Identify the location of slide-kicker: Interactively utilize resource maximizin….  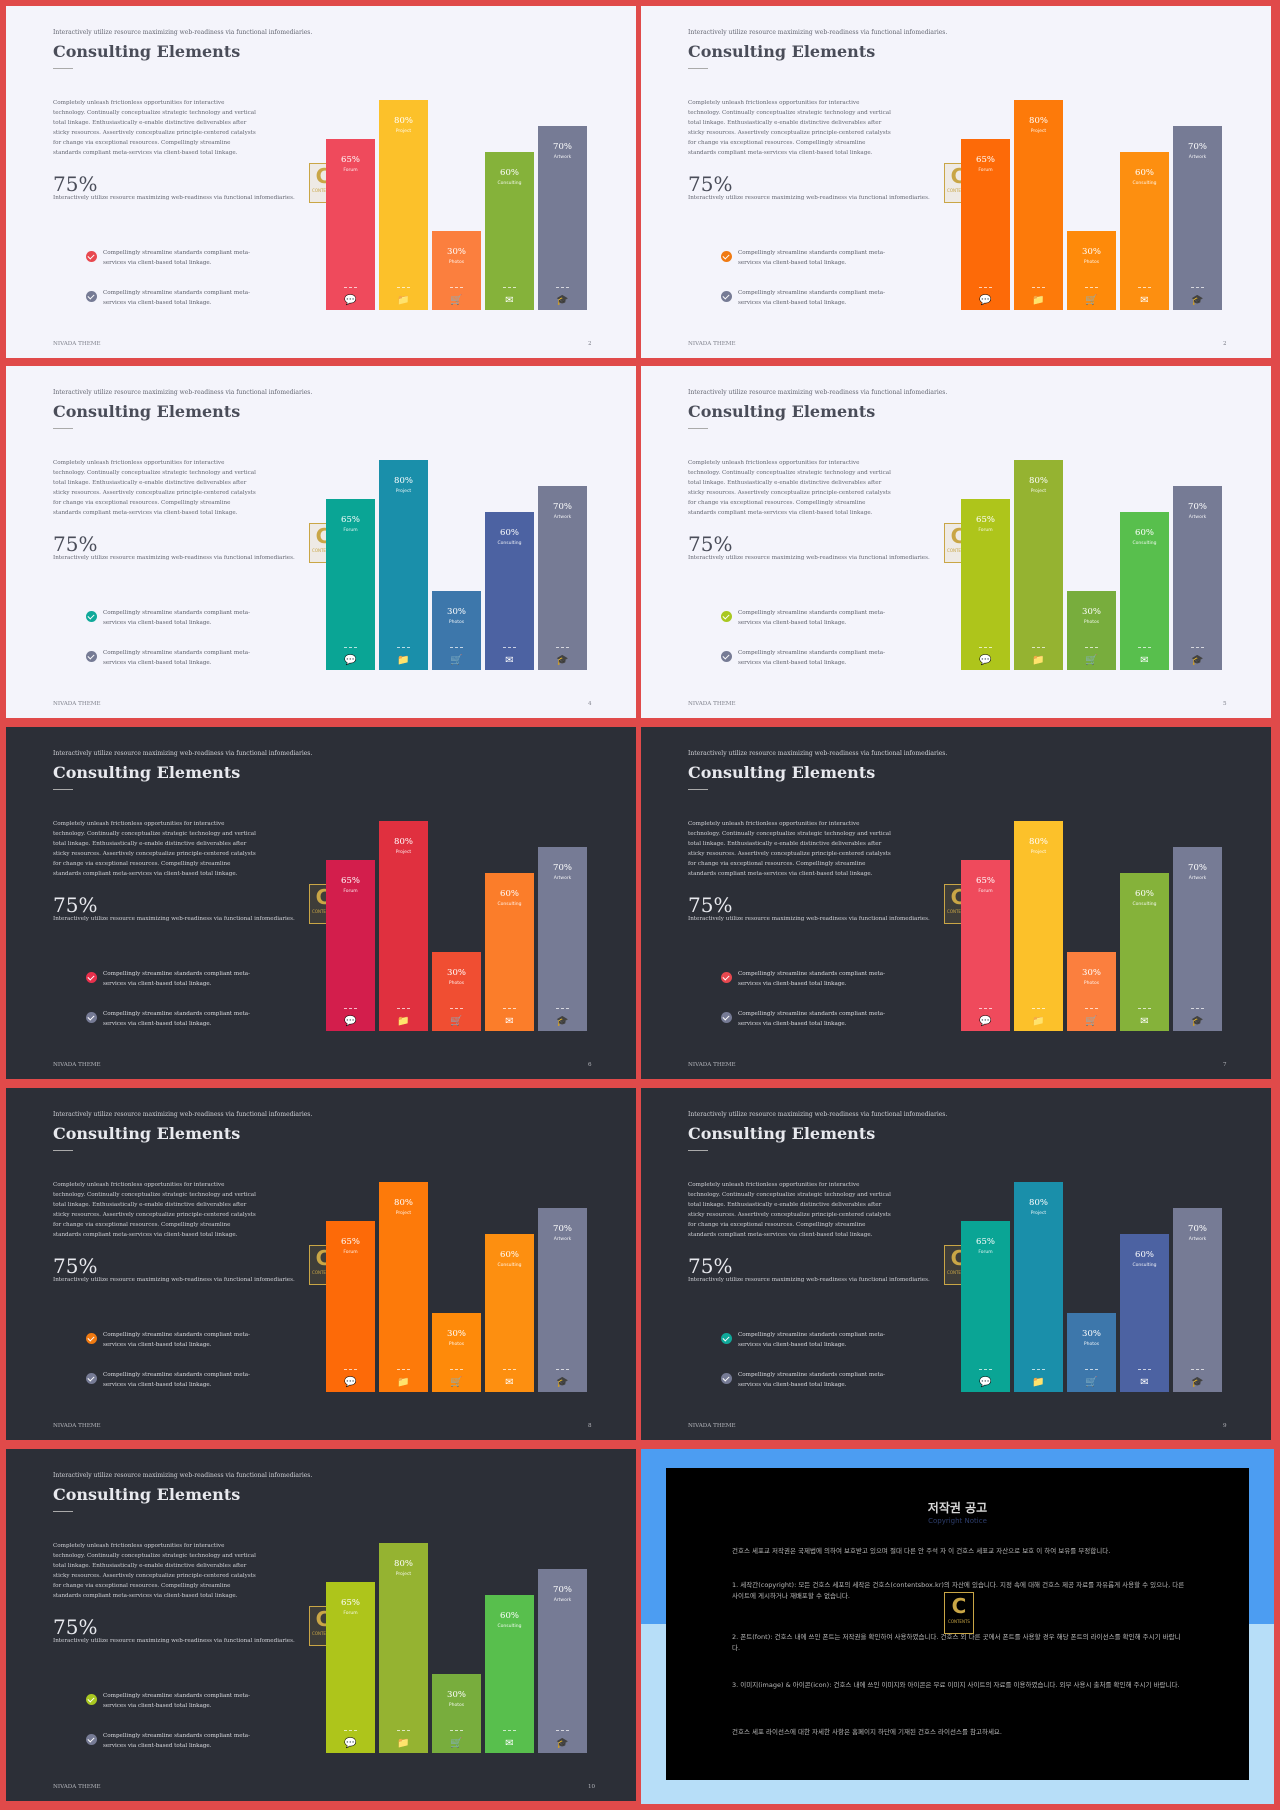
(183, 1475).